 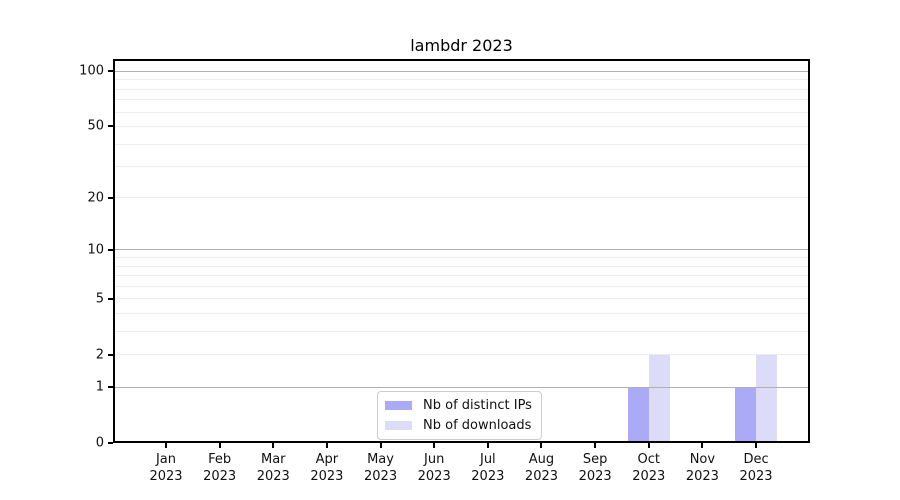 What do you see at coordinates (99, 443) in the screenshot?
I see `y-tick-label: 0` at bounding box center [99, 443].